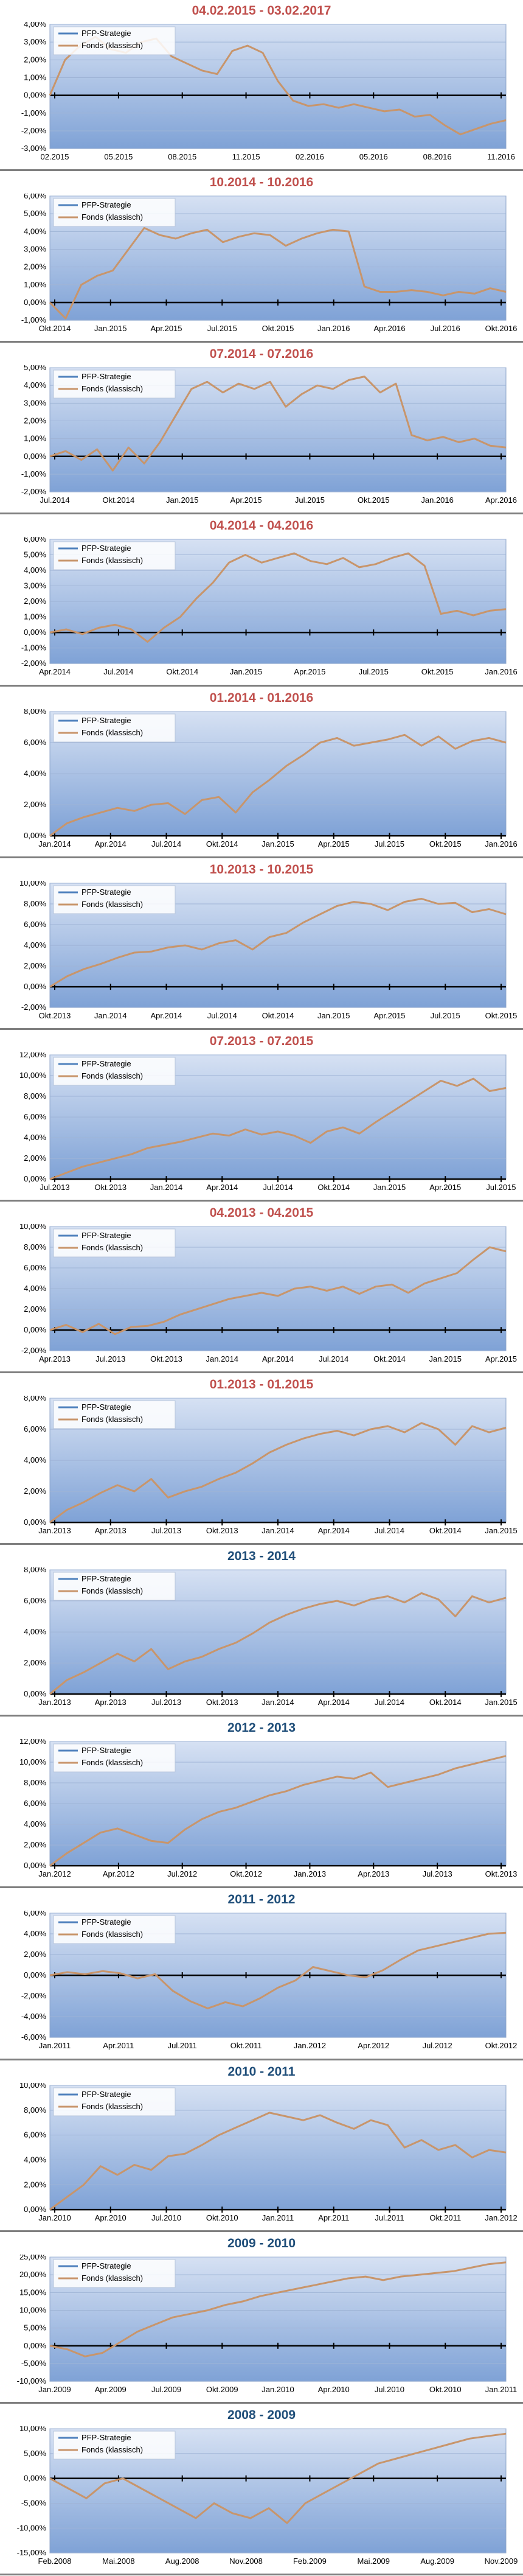 This screenshot has height=2576, width=523. I want to click on chart-title: 10.2013 - 10.2015, so click(261, 869).